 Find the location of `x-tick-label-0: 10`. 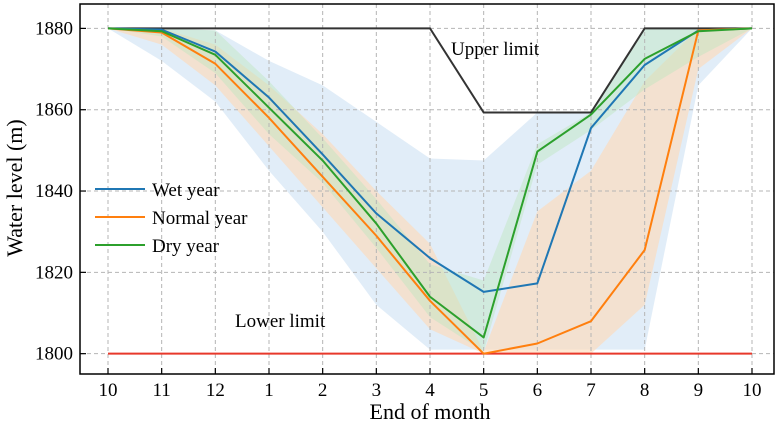

x-tick-label-0: 10 is located at coordinates (108, 390).